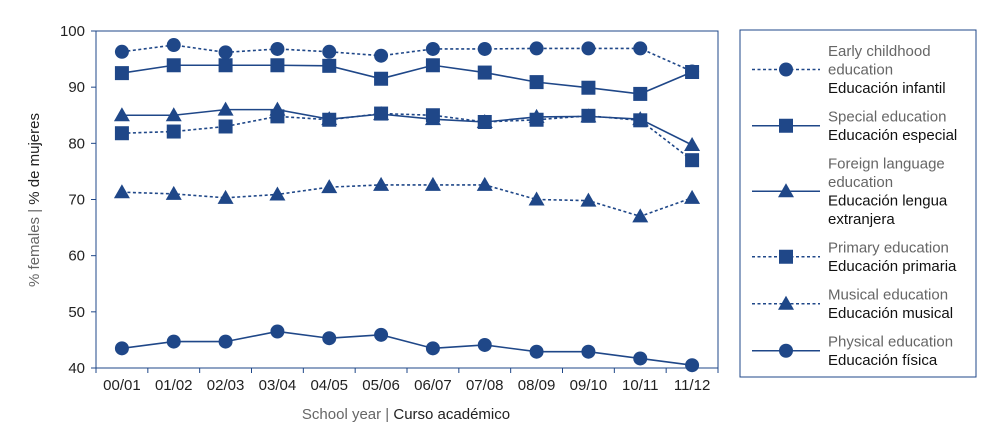  What do you see at coordinates (887, 88) in the screenshot?
I see `legend-label: Educación infantil` at bounding box center [887, 88].